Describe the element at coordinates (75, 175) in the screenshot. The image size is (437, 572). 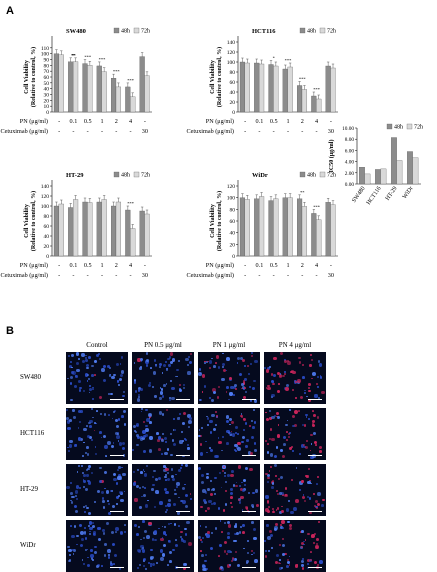
I see `chart-title: HT-29` at that location.